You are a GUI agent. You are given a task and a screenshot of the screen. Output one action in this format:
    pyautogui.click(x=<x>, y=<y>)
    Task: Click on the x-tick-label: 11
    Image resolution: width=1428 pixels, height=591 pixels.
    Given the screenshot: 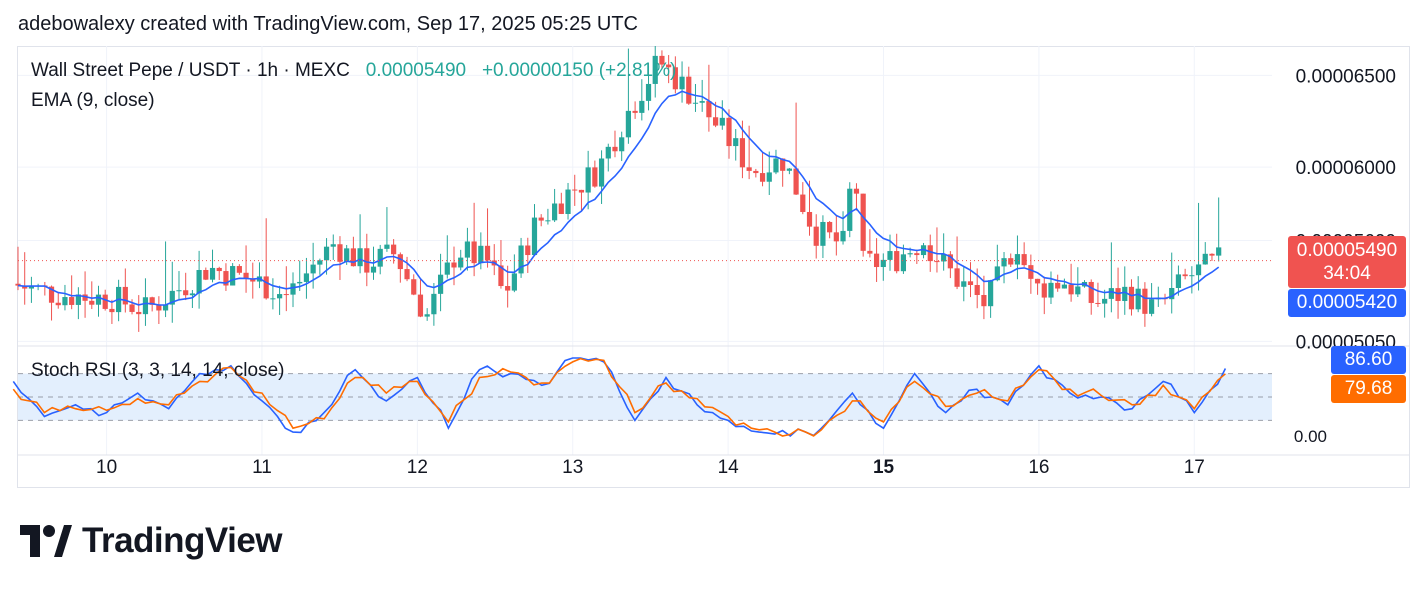 What is the action you would take?
    pyautogui.click(x=262, y=467)
    